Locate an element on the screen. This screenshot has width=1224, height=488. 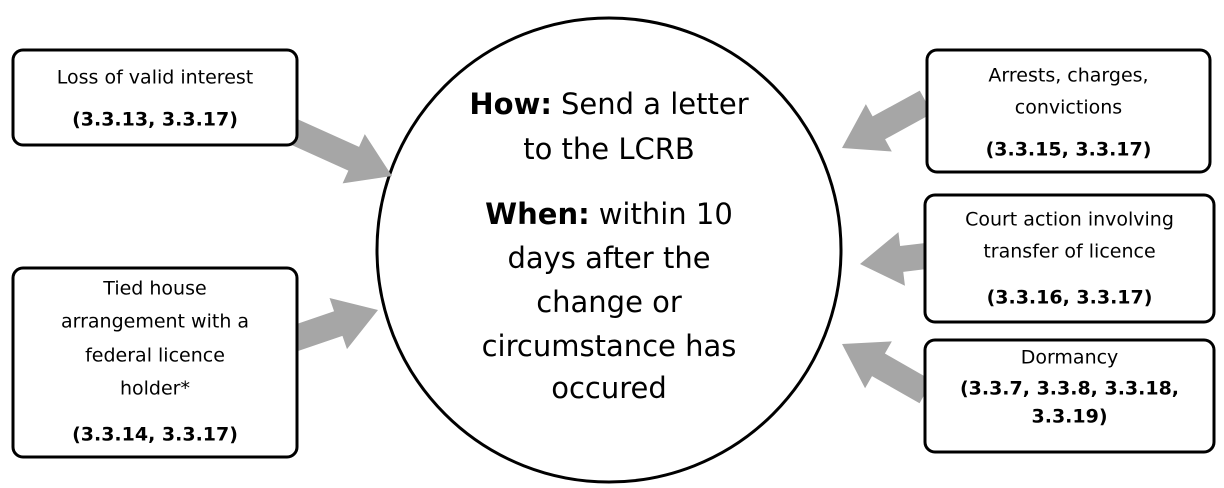
center-text: within 10 is located at coordinates (666, 214).